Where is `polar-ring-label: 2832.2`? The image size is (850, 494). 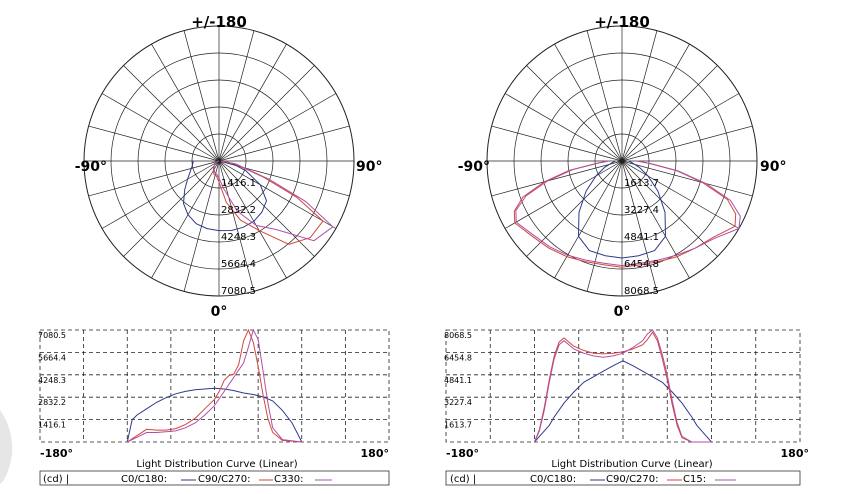 polar-ring-label: 2832.2 is located at coordinates (238, 210).